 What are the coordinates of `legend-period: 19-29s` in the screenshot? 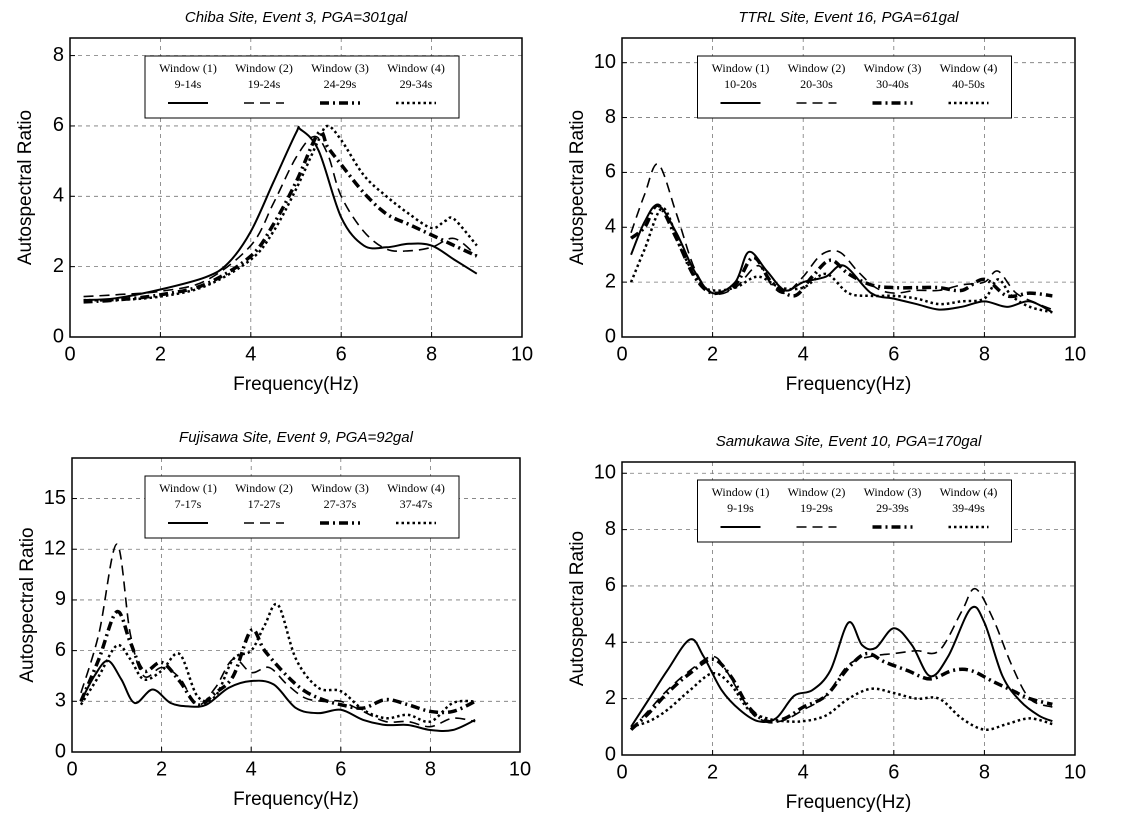 It's located at (816, 508).